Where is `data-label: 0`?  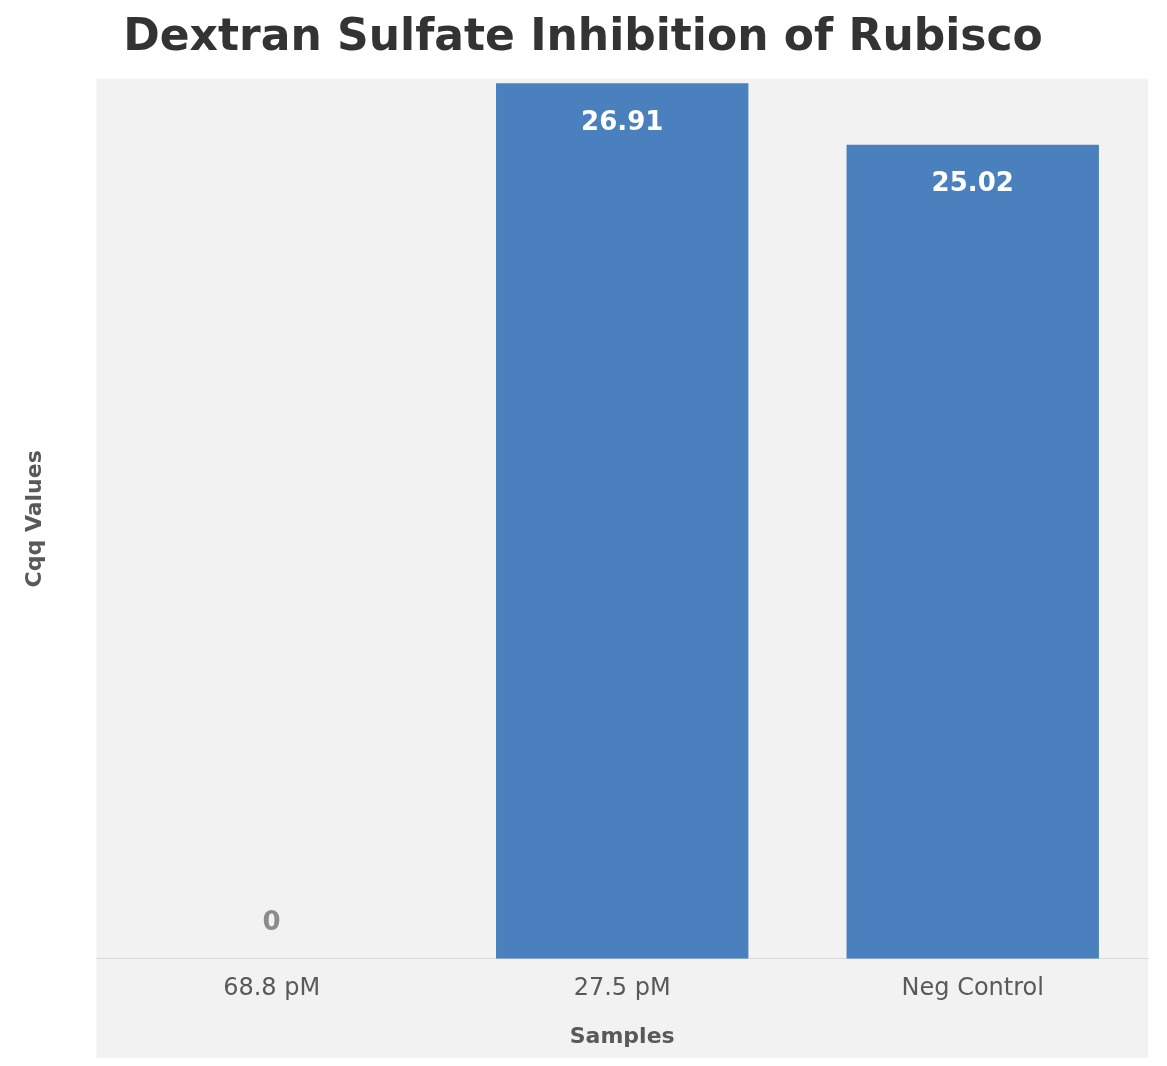
data-label: 0 is located at coordinates (271, 920).